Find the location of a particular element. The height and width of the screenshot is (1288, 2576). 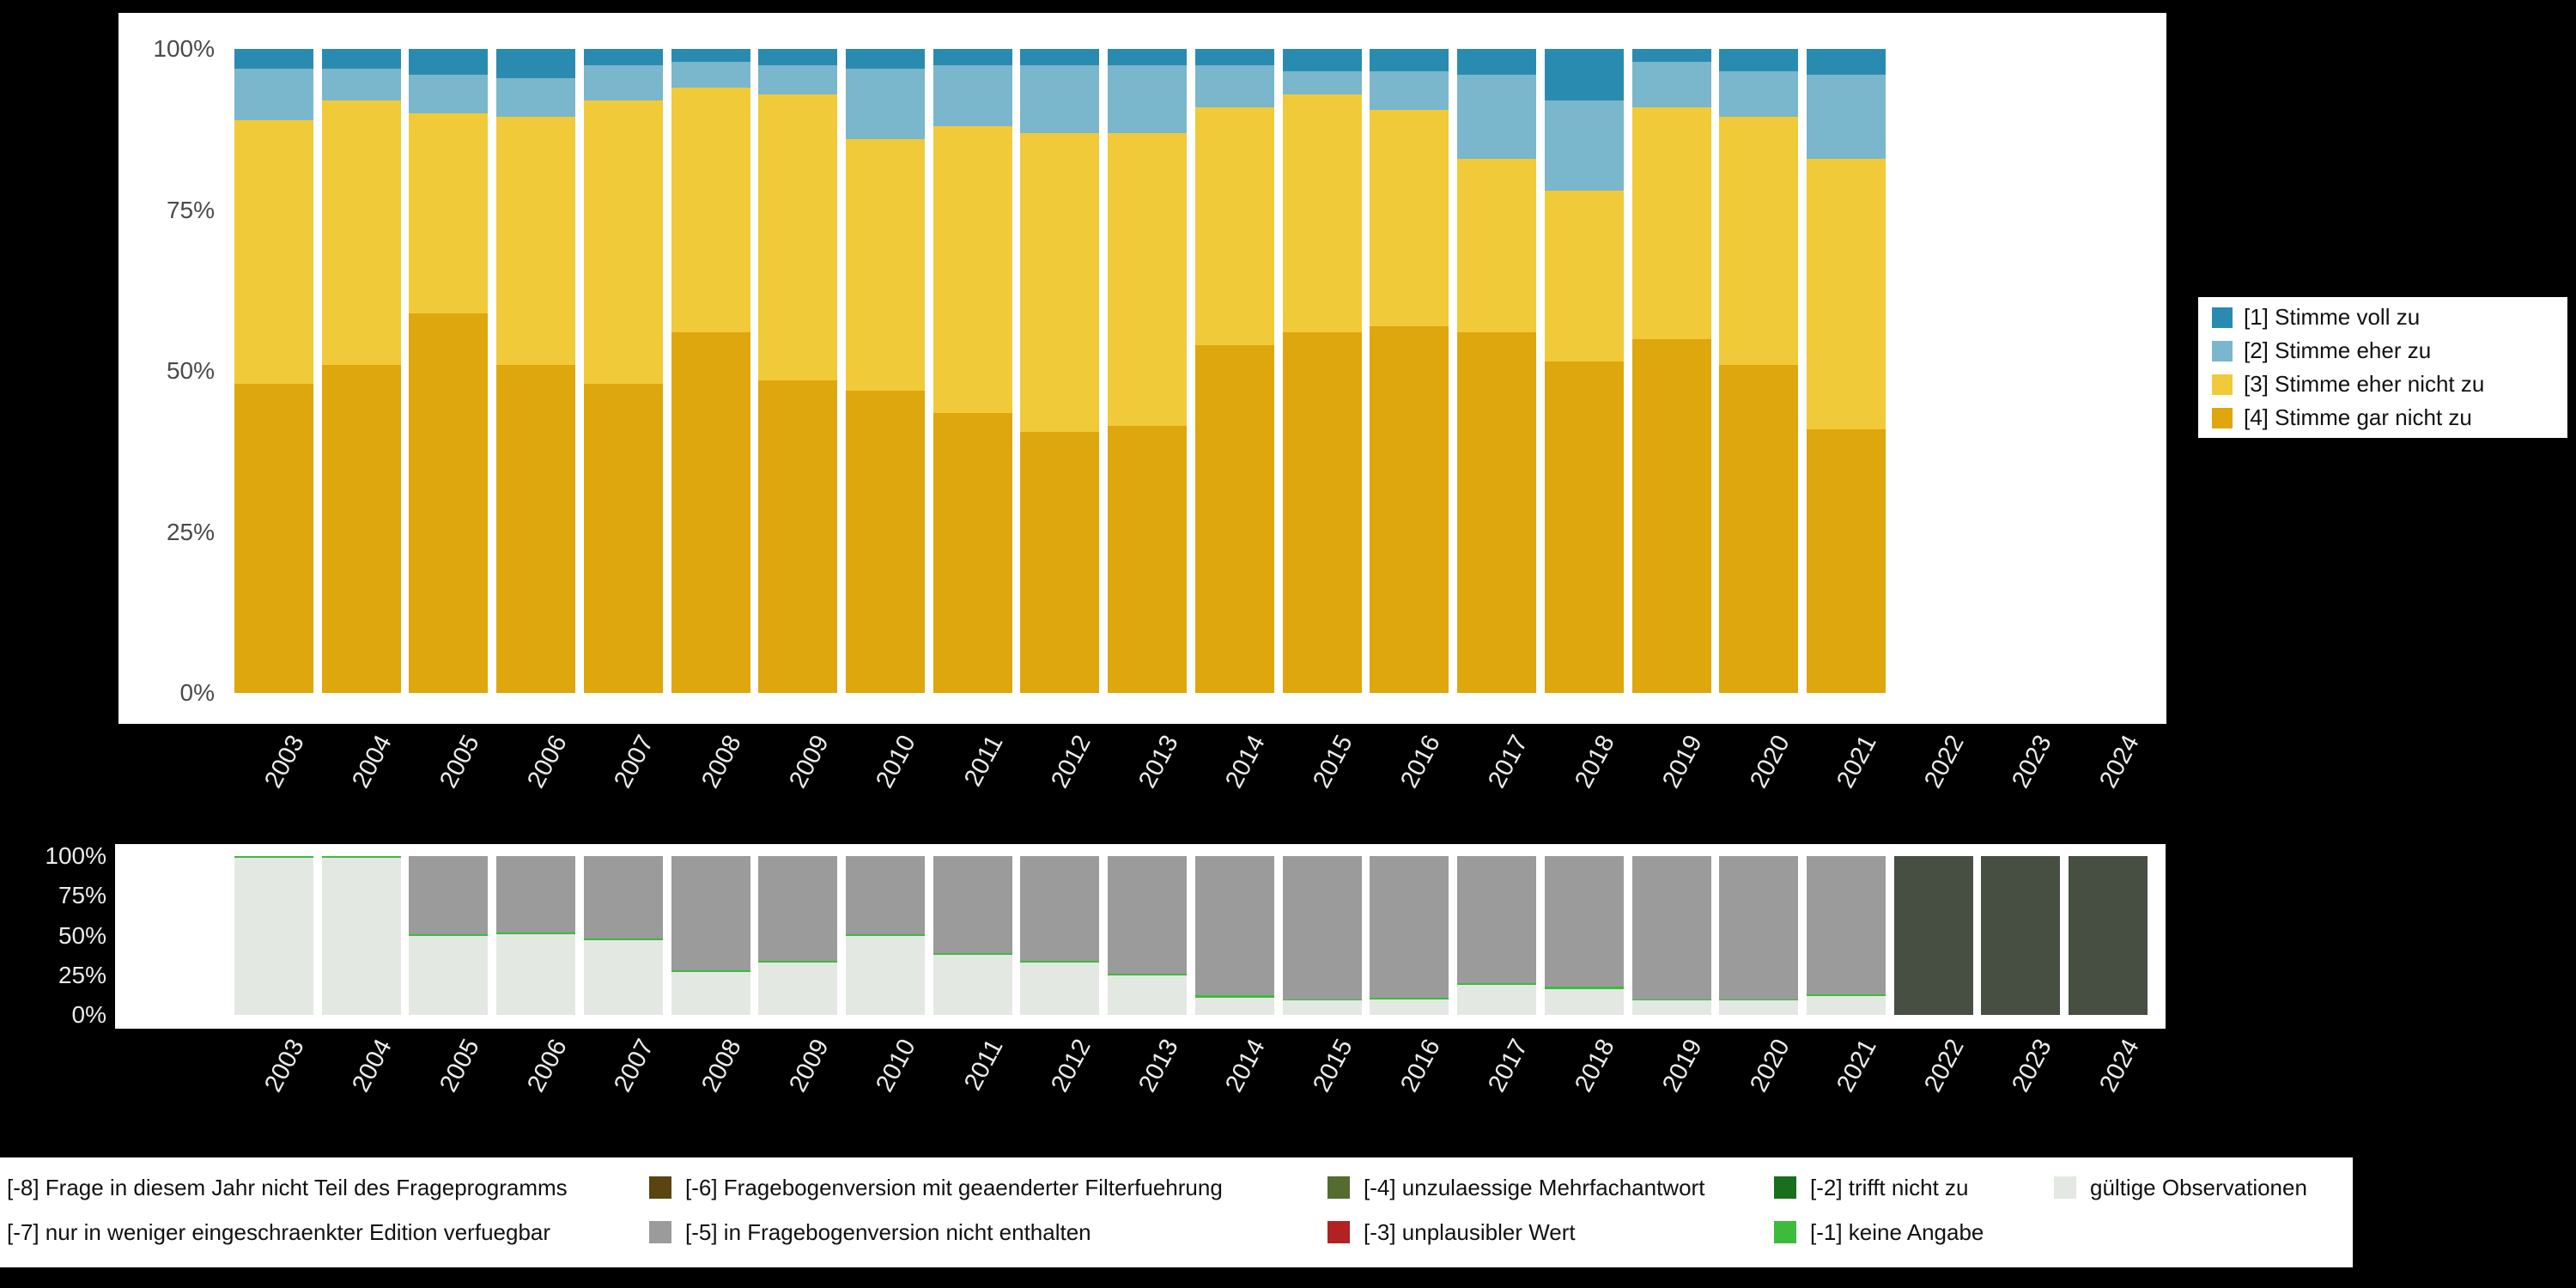

missing-bar-2004 is located at coordinates (361, 936).